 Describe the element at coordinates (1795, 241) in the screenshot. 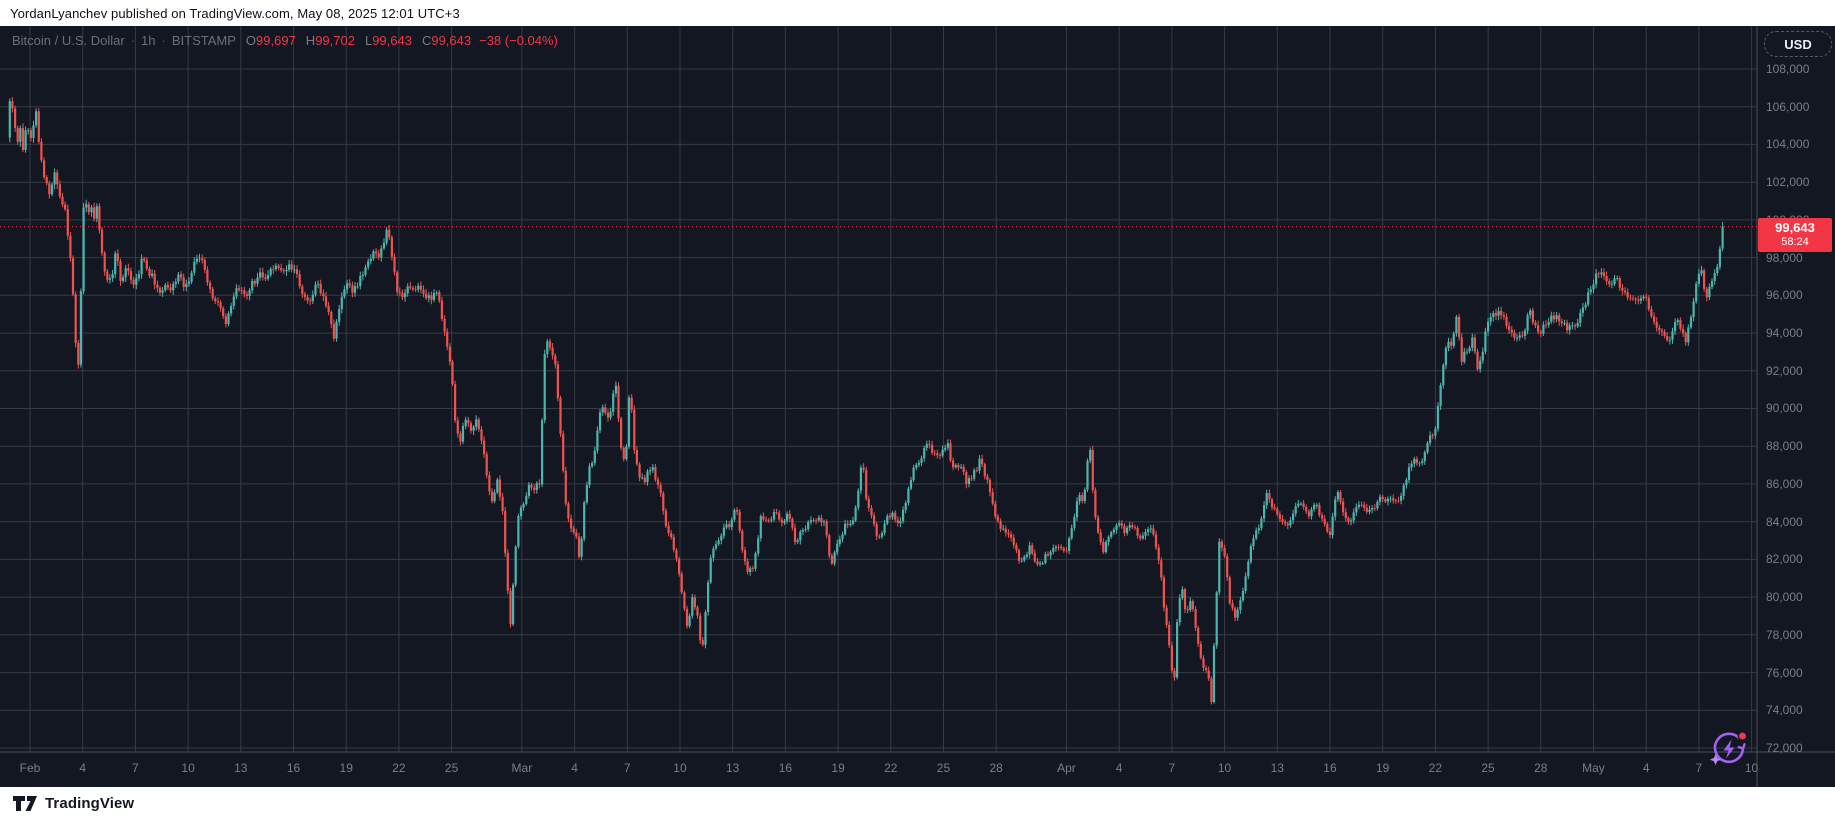

I see `bar-countdown: 58:24` at that location.